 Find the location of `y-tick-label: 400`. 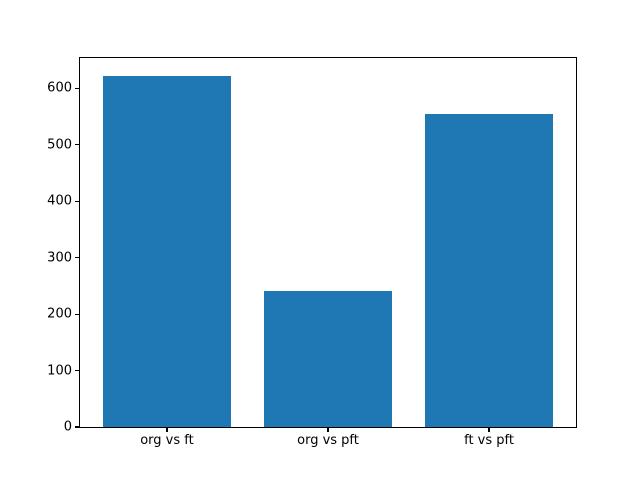

y-tick-label: 400 is located at coordinates (59, 201).